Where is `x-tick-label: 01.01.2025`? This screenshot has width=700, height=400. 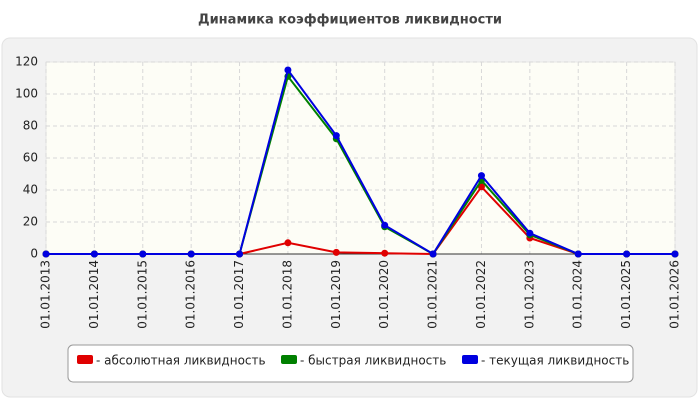
x-tick-label: 01.01.2025 is located at coordinates (626, 294).